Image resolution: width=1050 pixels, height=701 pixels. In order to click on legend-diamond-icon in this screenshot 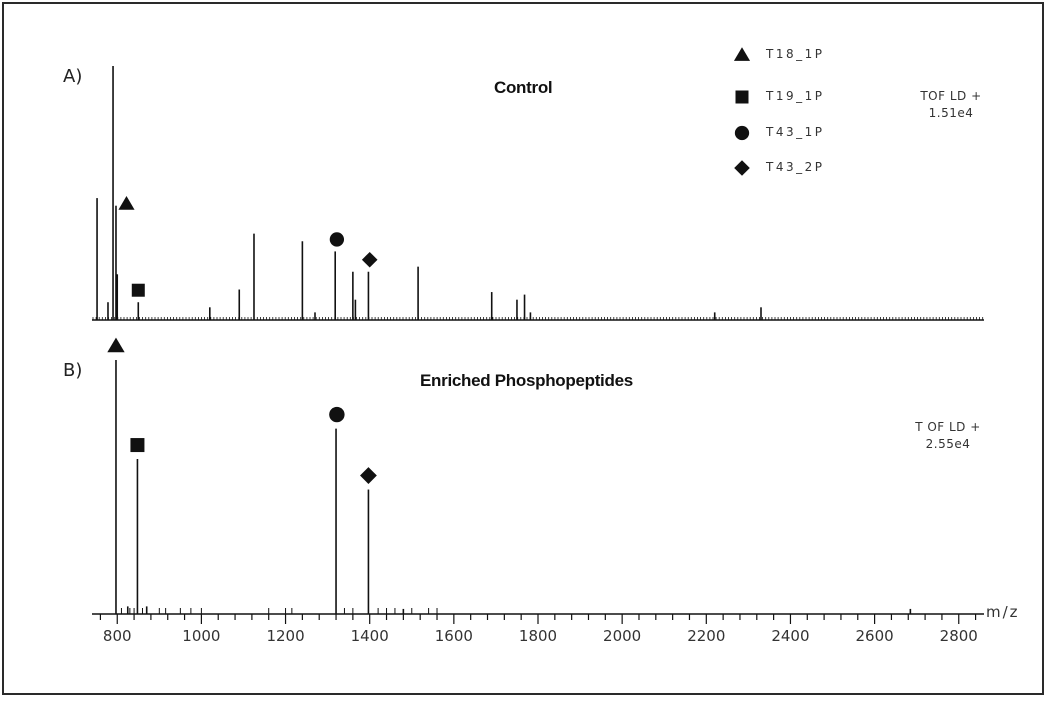, I will do `click(742, 168)`.